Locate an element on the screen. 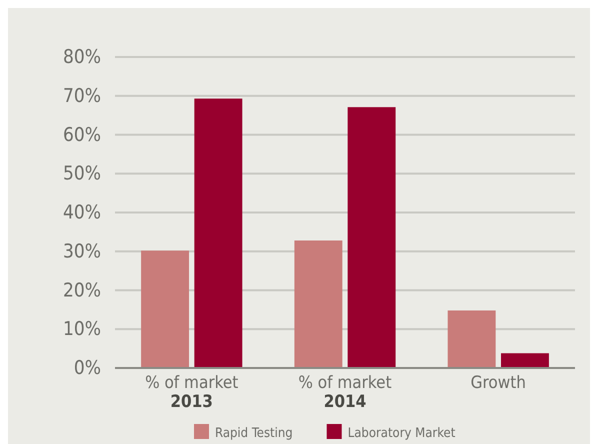 This screenshot has height=444, width=601. legend-label: Rapid Testing is located at coordinates (254, 433).